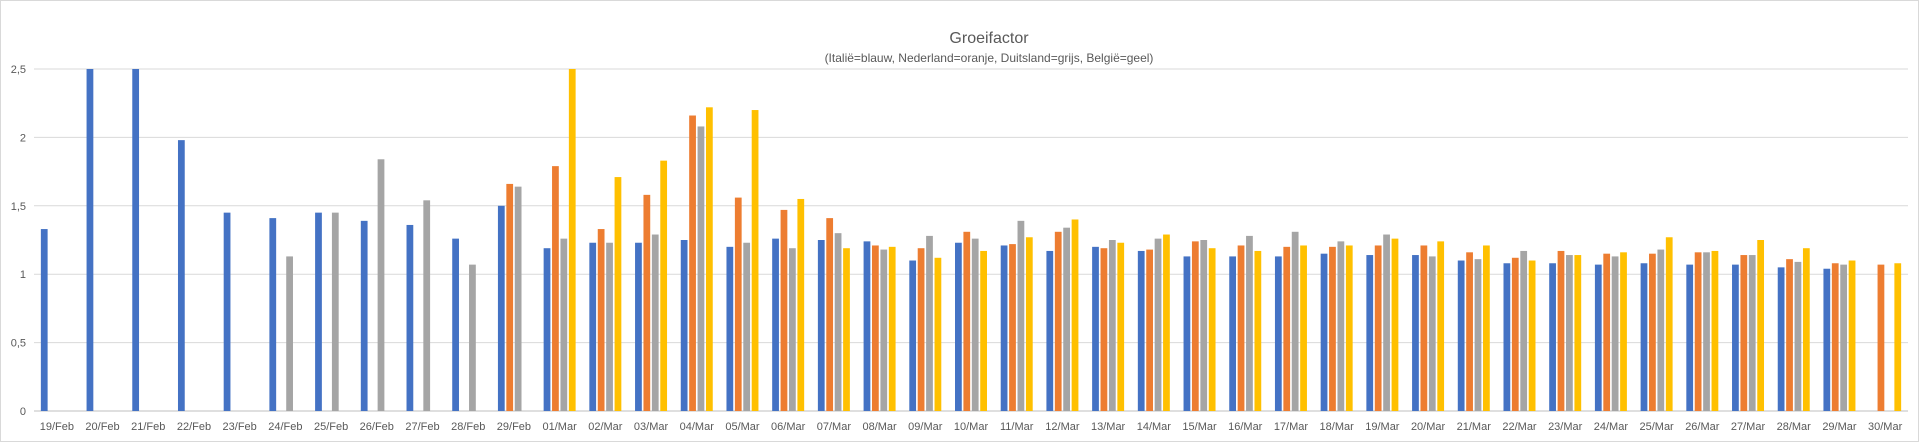  What do you see at coordinates (23, 412) in the screenshot?
I see `y-tick-label: 0` at bounding box center [23, 412].